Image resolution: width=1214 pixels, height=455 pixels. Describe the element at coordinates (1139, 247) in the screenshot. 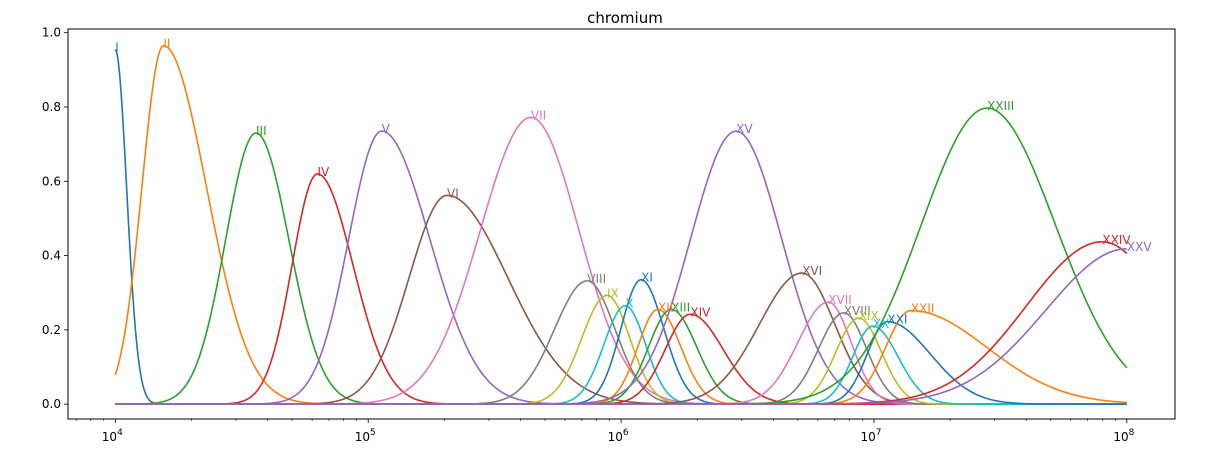

I see `series-label-xxv: XXV` at that location.